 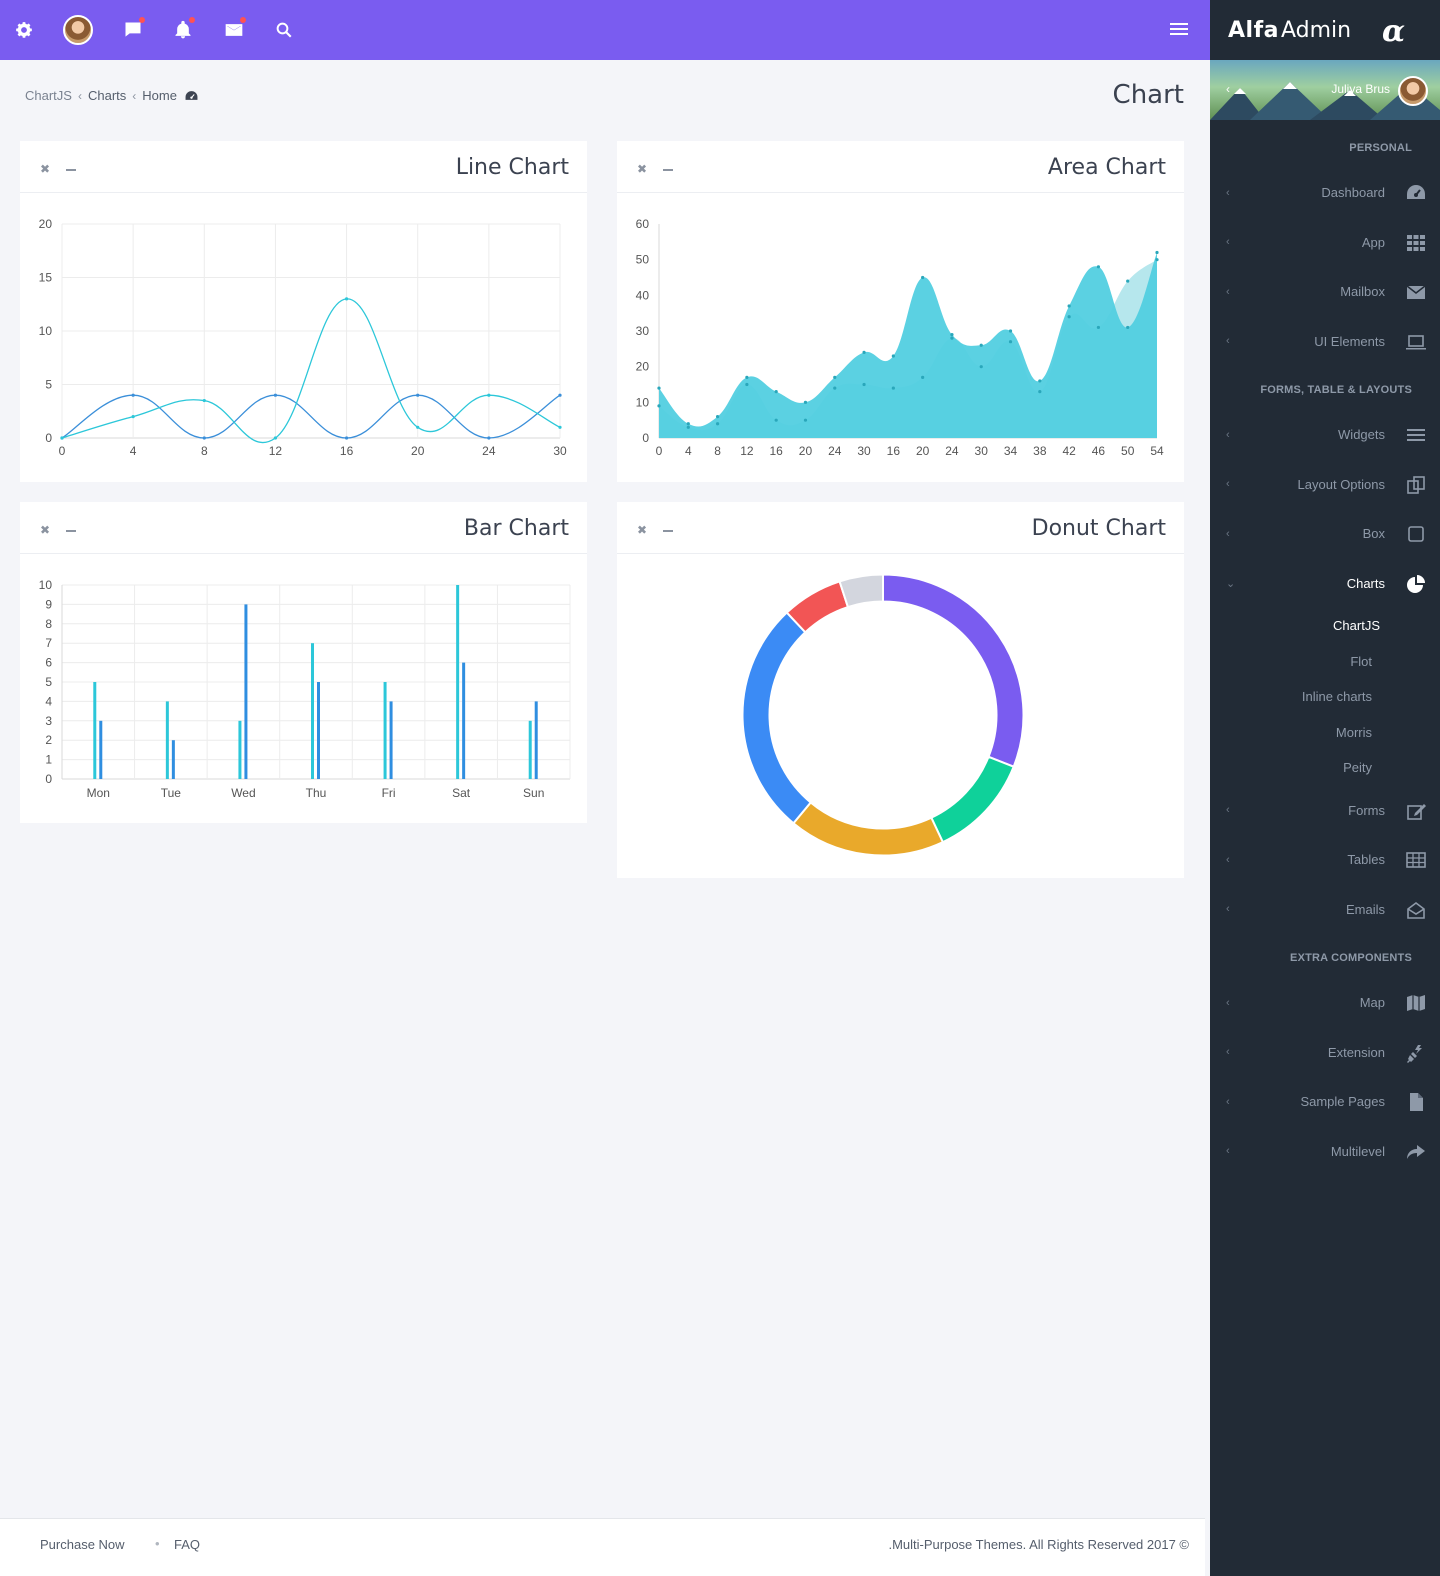 I want to click on sidebar-item-emails: ‹ Emails, so click(x=1325, y=910).